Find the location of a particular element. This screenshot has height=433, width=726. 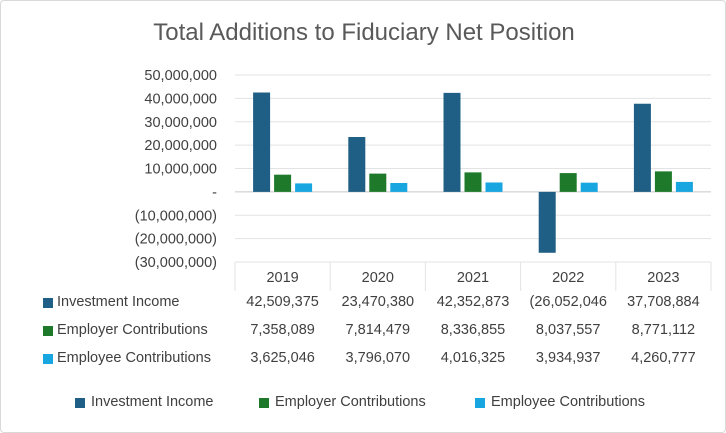

table-cell: 42,352,873 is located at coordinates (473, 302).